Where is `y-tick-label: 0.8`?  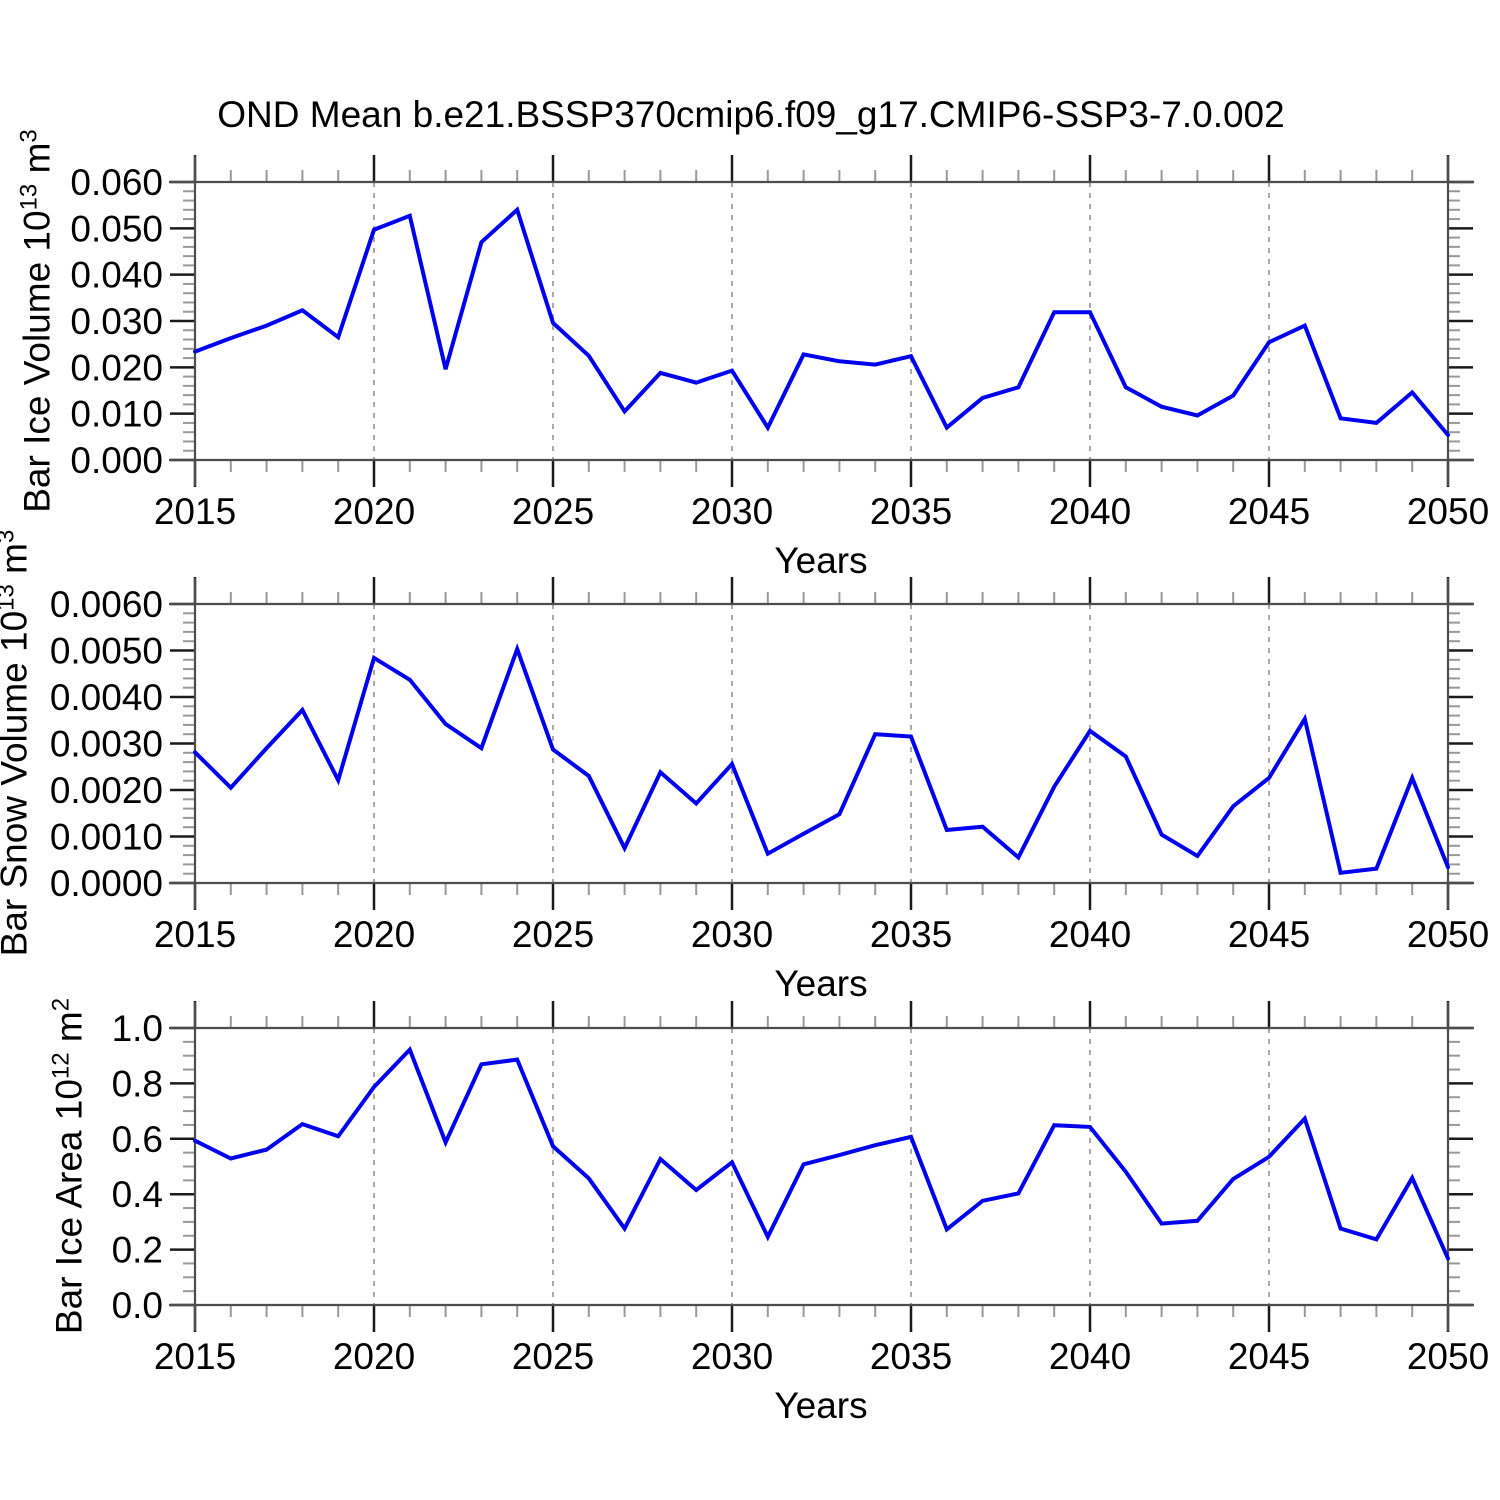 y-tick-label: 0.8 is located at coordinates (137, 1083).